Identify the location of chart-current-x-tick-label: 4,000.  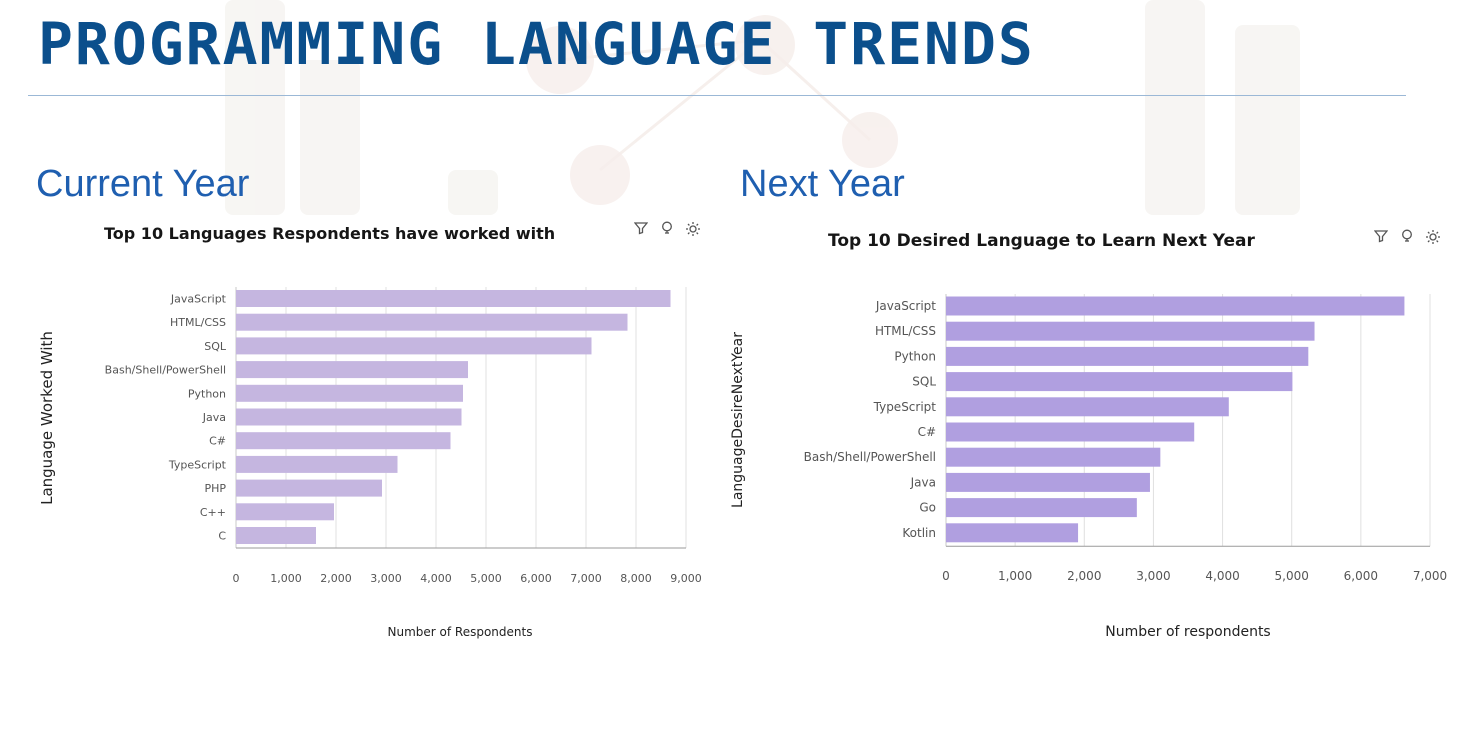
(436, 578).